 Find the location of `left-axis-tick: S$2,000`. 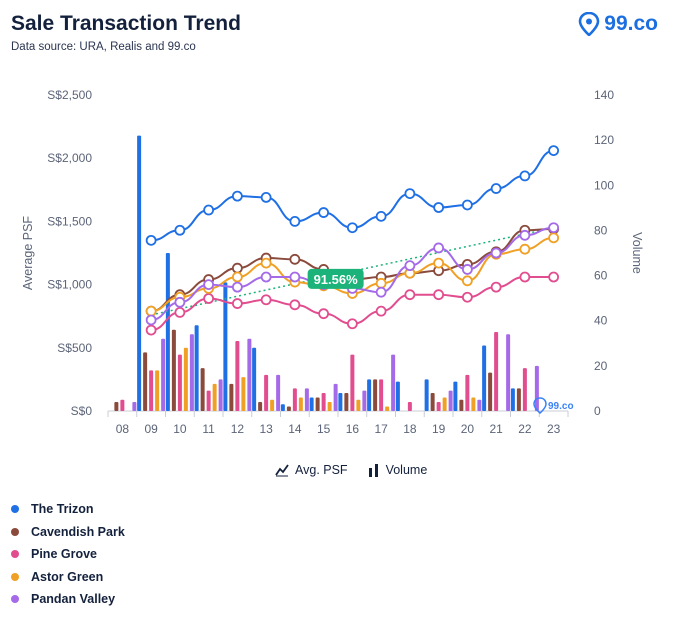

left-axis-tick: S$2,000 is located at coordinates (69, 158).